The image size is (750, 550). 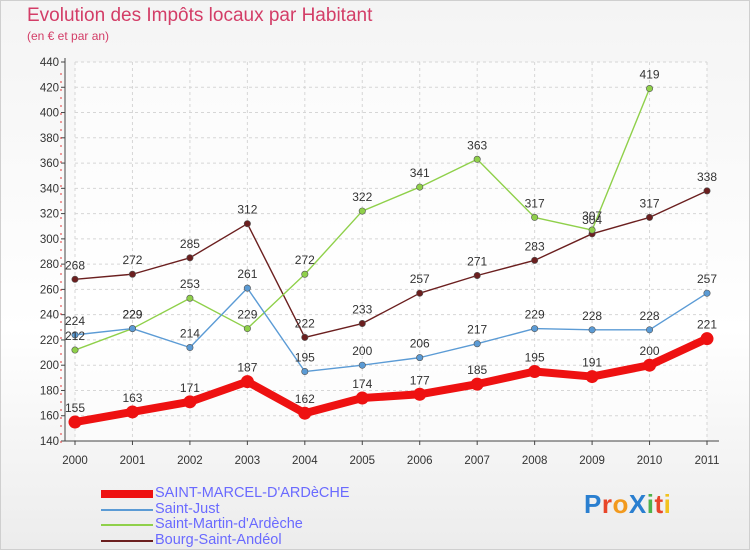 What do you see at coordinates (592, 216) in the screenshot?
I see `data-label: 307` at bounding box center [592, 216].